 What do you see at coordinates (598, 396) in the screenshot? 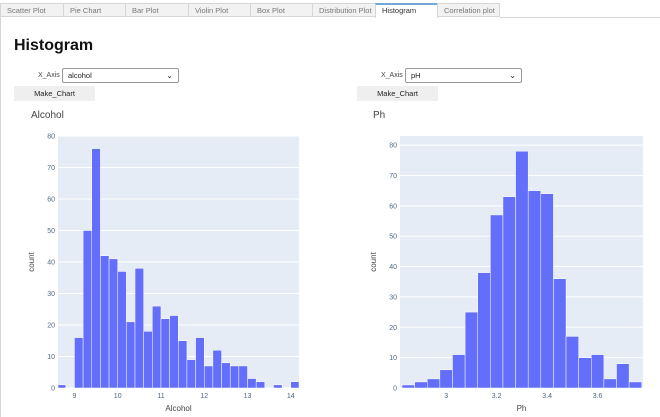
I see `x-tick-label: 3.6` at bounding box center [598, 396].